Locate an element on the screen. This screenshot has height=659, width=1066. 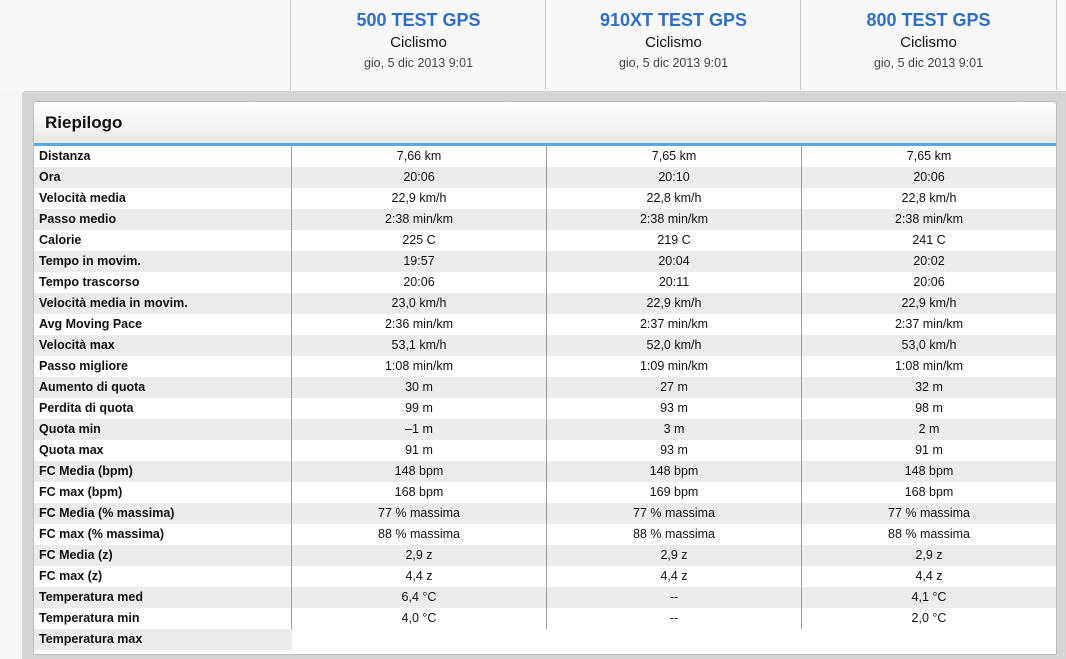
row-value-device-3: 4,1 °C is located at coordinates (928, 597).